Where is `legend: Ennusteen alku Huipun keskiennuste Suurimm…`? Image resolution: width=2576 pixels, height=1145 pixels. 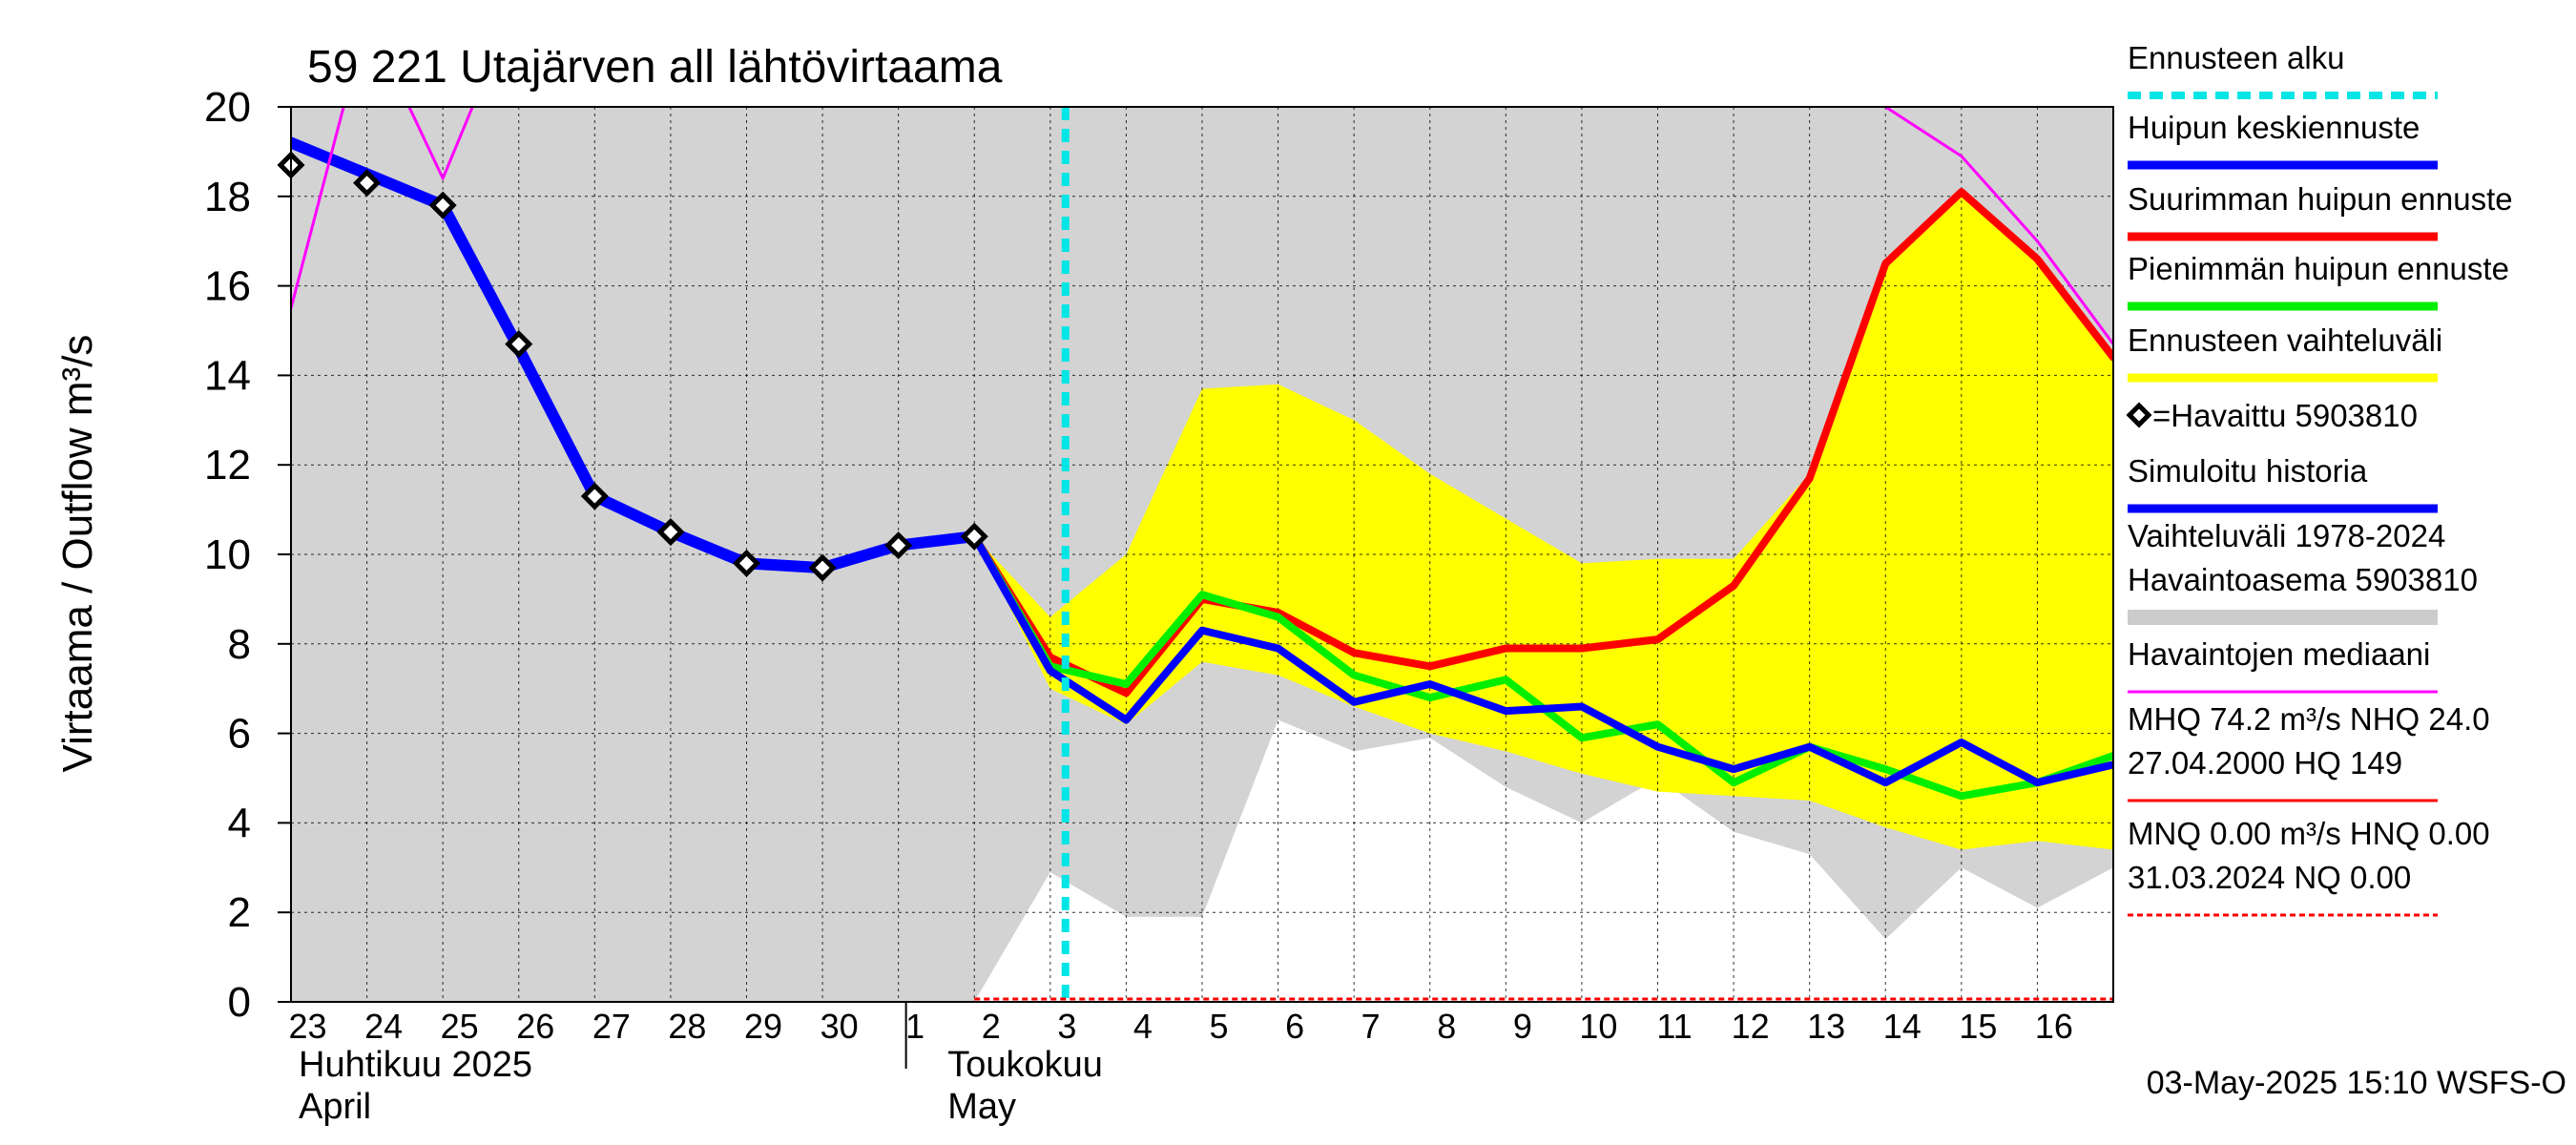 legend: Ennusteen alku Huipun keskiennuste Suurimm… is located at coordinates (2319, 478).